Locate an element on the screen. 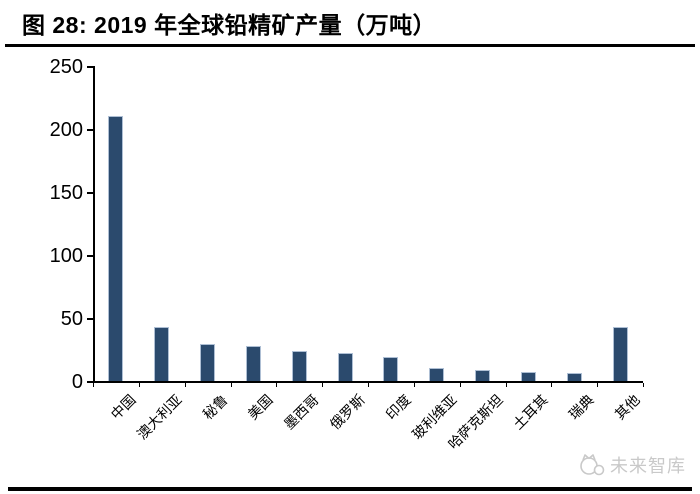  y-tick-label: 150 is located at coordinates (66, 193).